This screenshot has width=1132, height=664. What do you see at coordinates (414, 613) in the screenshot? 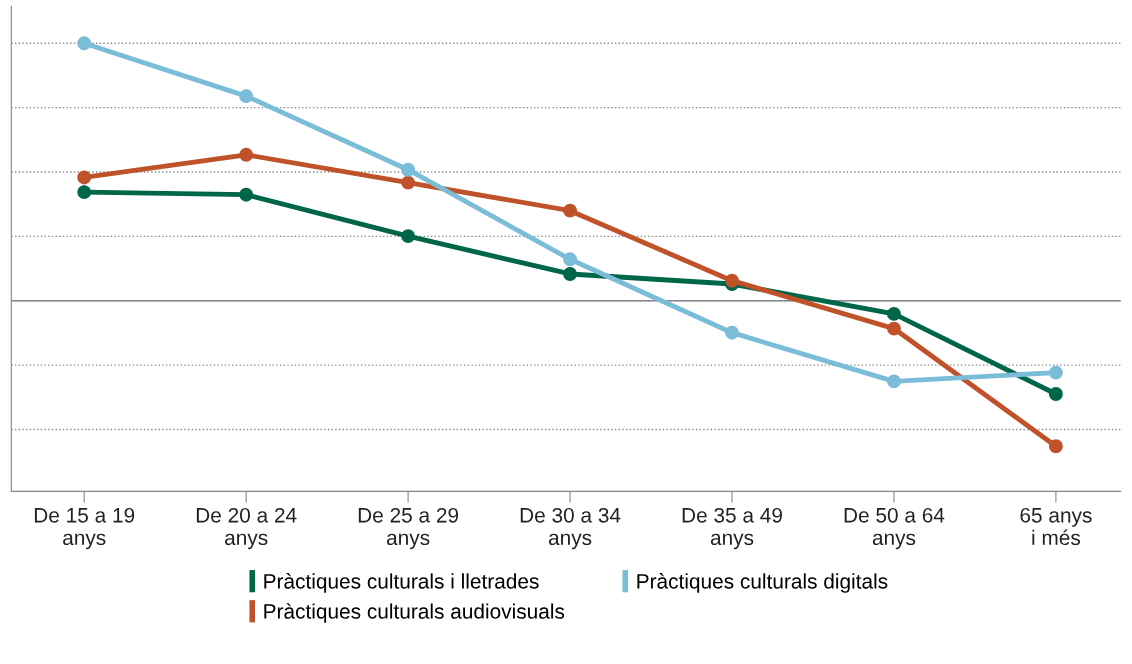
I see `legend-label: Pràctiques culturals audiovisuals` at bounding box center [414, 613].